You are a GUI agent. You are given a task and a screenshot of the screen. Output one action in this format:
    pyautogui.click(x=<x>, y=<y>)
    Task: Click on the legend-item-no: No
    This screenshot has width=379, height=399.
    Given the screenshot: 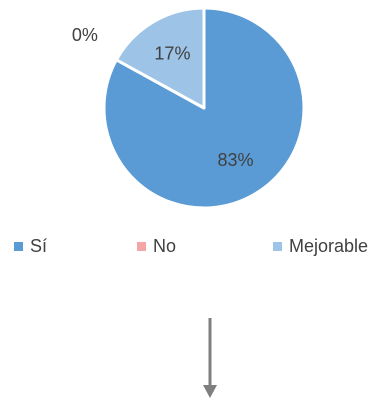 What is the action you would take?
    pyautogui.click(x=156, y=246)
    